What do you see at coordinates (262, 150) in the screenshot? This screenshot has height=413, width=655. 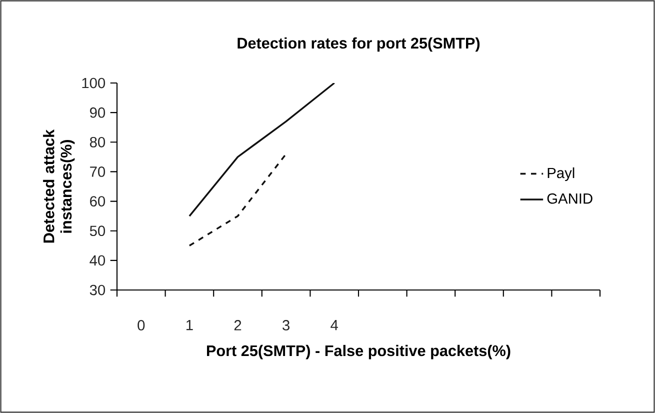 I see `line-series` at bounding box center [262, 150].